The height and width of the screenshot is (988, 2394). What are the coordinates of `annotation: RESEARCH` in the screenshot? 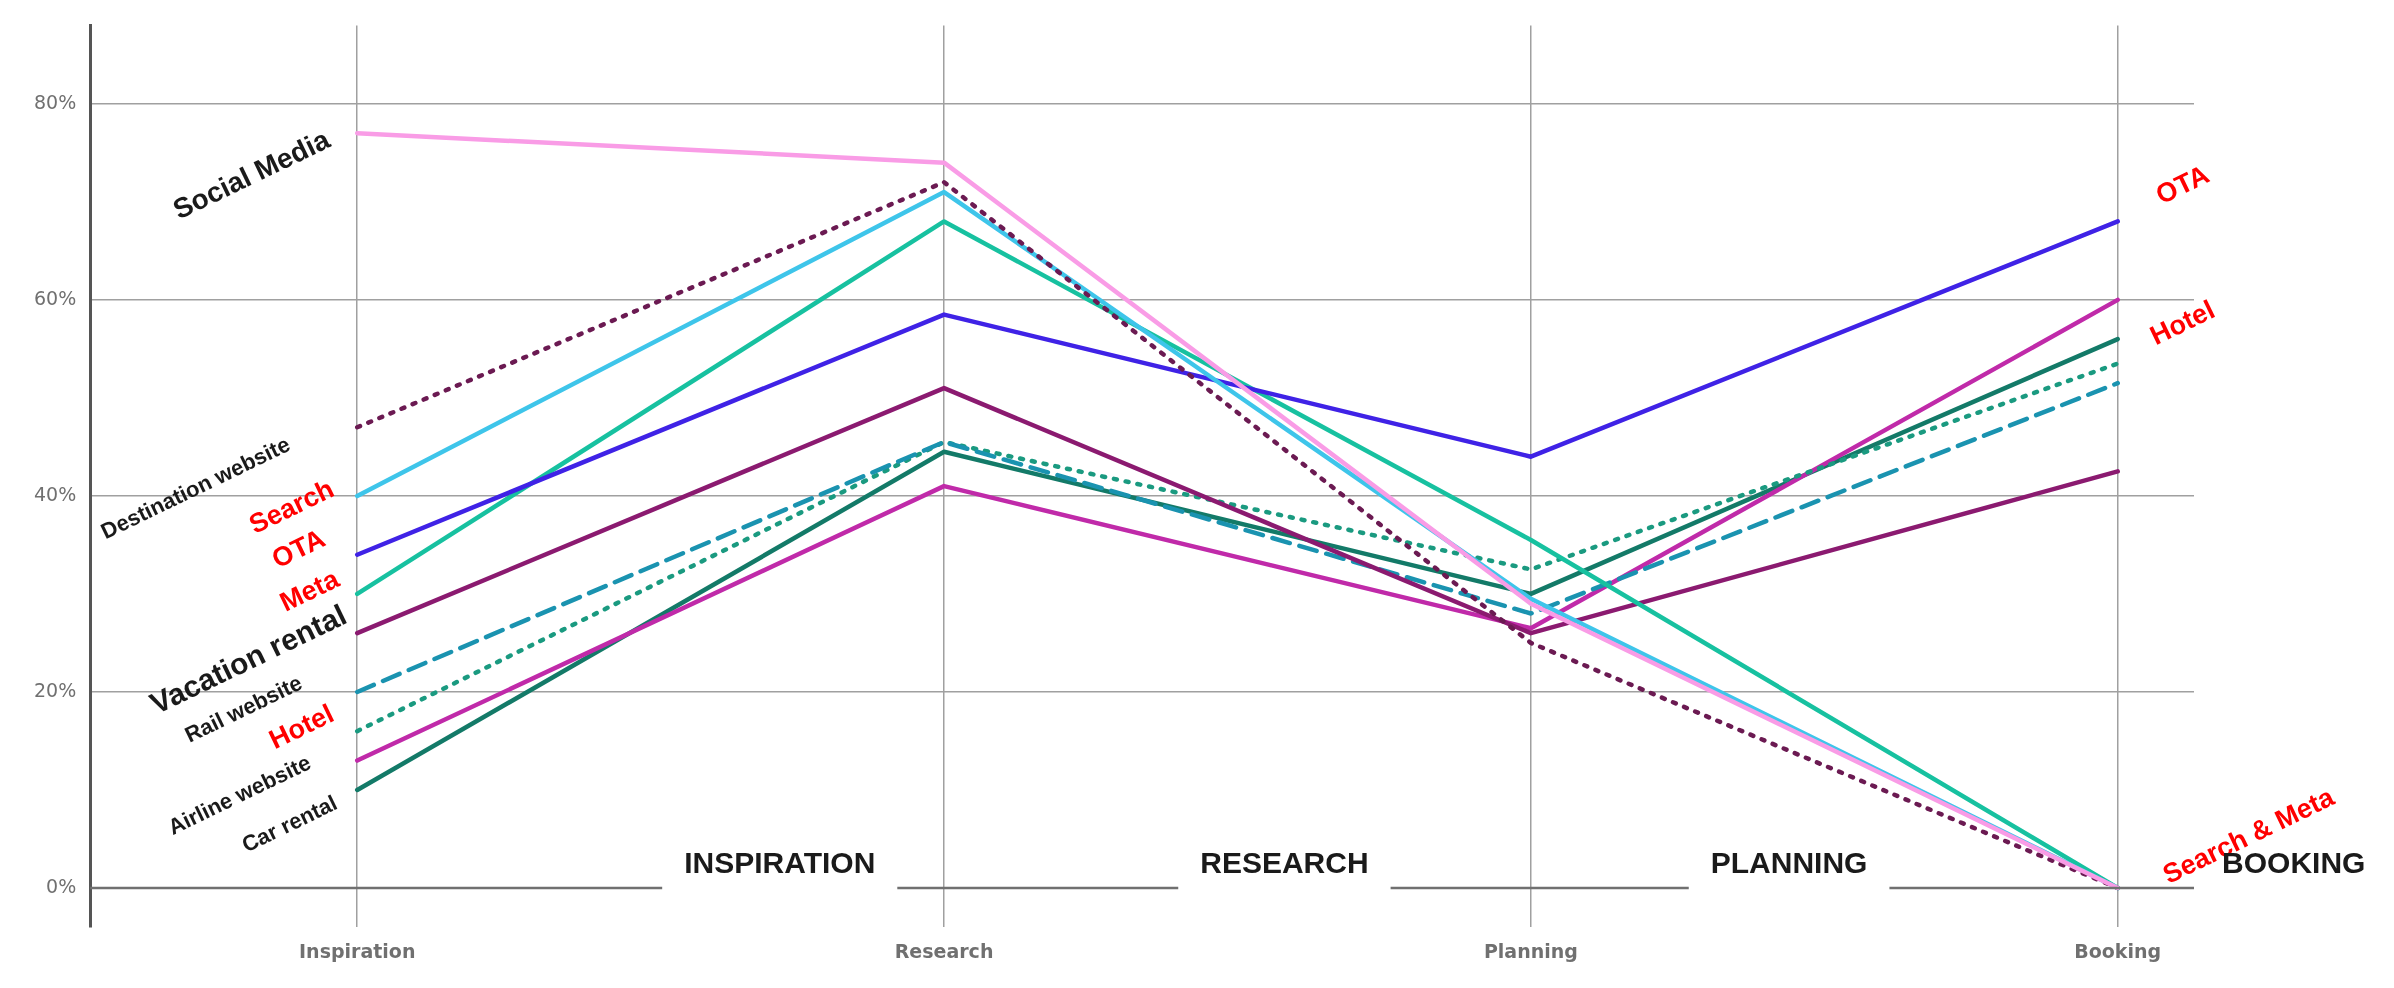 It's located at (1284, 863).